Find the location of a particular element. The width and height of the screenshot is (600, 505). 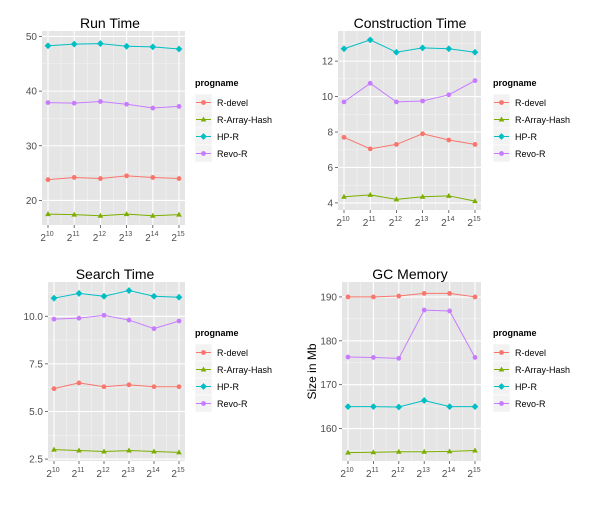

legend-label: Revo-R is located at coordinates (232, 404).